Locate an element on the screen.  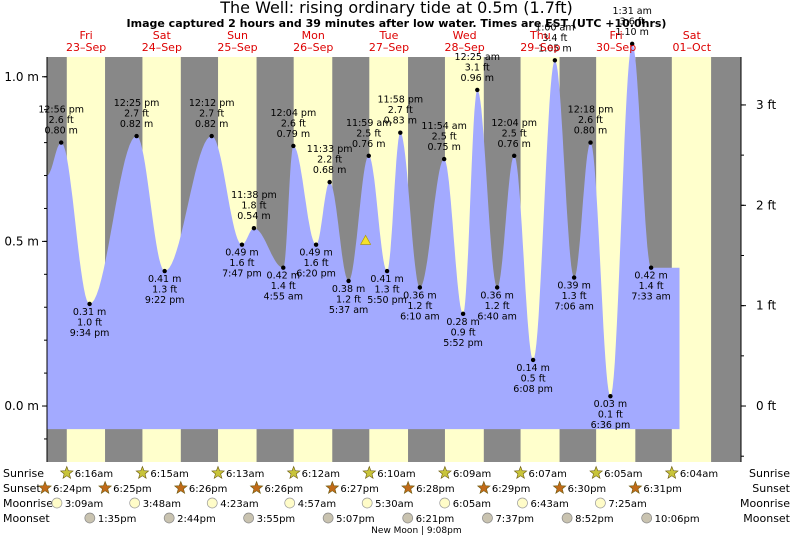
row-label-right-sunrise: Sunrise is located at coordinates (769, 473).